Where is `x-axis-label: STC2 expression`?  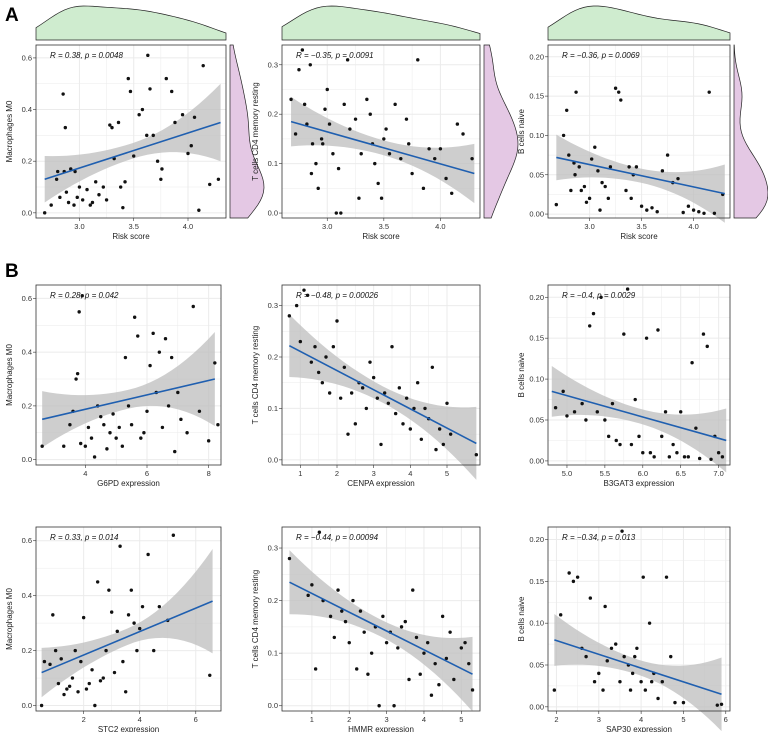
x-axis-label: STC2 expression is located at coordinates (128, 728).